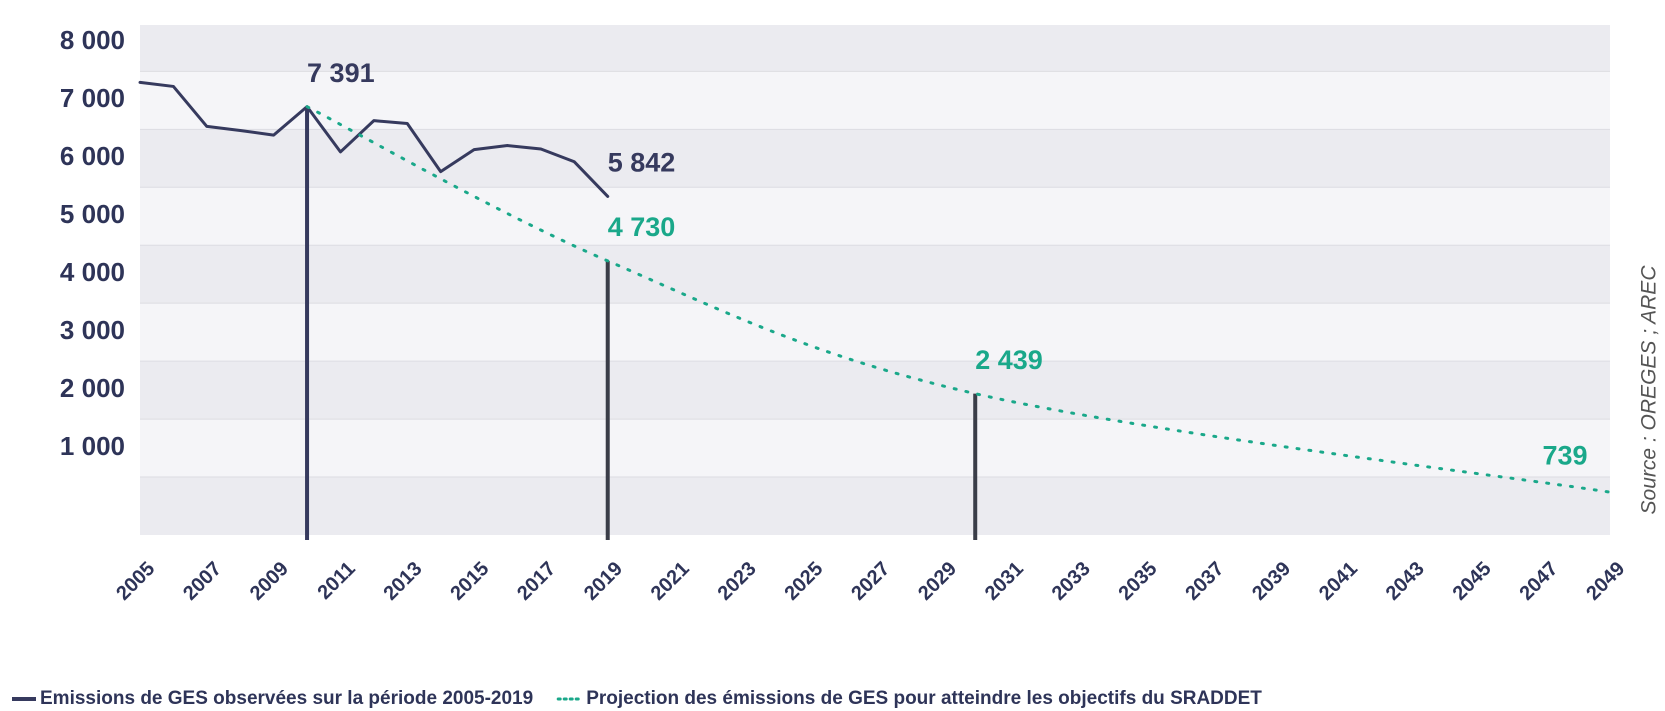 The image size is (1665, 711). I want to click on x-tick-label: 2013, so click(403, 581).